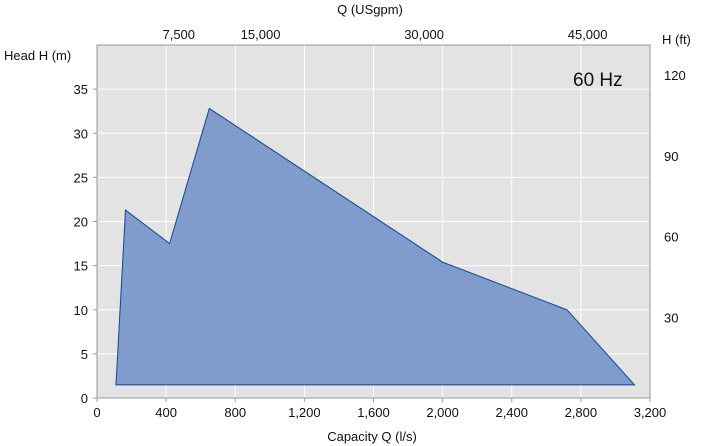 This screenshot has height=446, width=708. What do you see at coordinates (81, 177) in the screenshot?
I see `y-tick-label-5: 25` at bounding box center [81, 177].